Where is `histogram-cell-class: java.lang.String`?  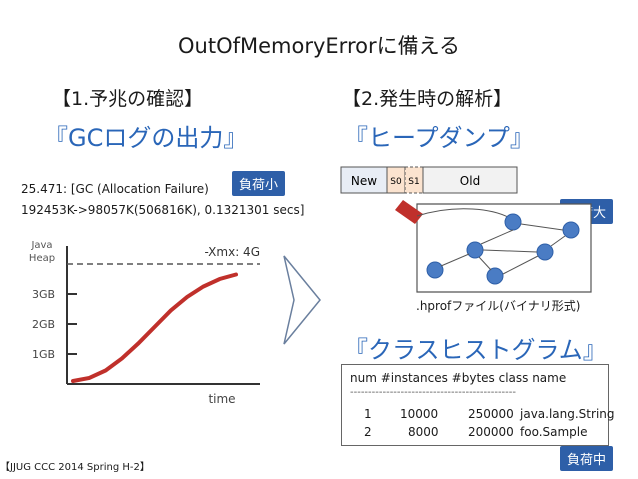
histogram-cell-class: java.lang.String is located at coordinates (567, 414).